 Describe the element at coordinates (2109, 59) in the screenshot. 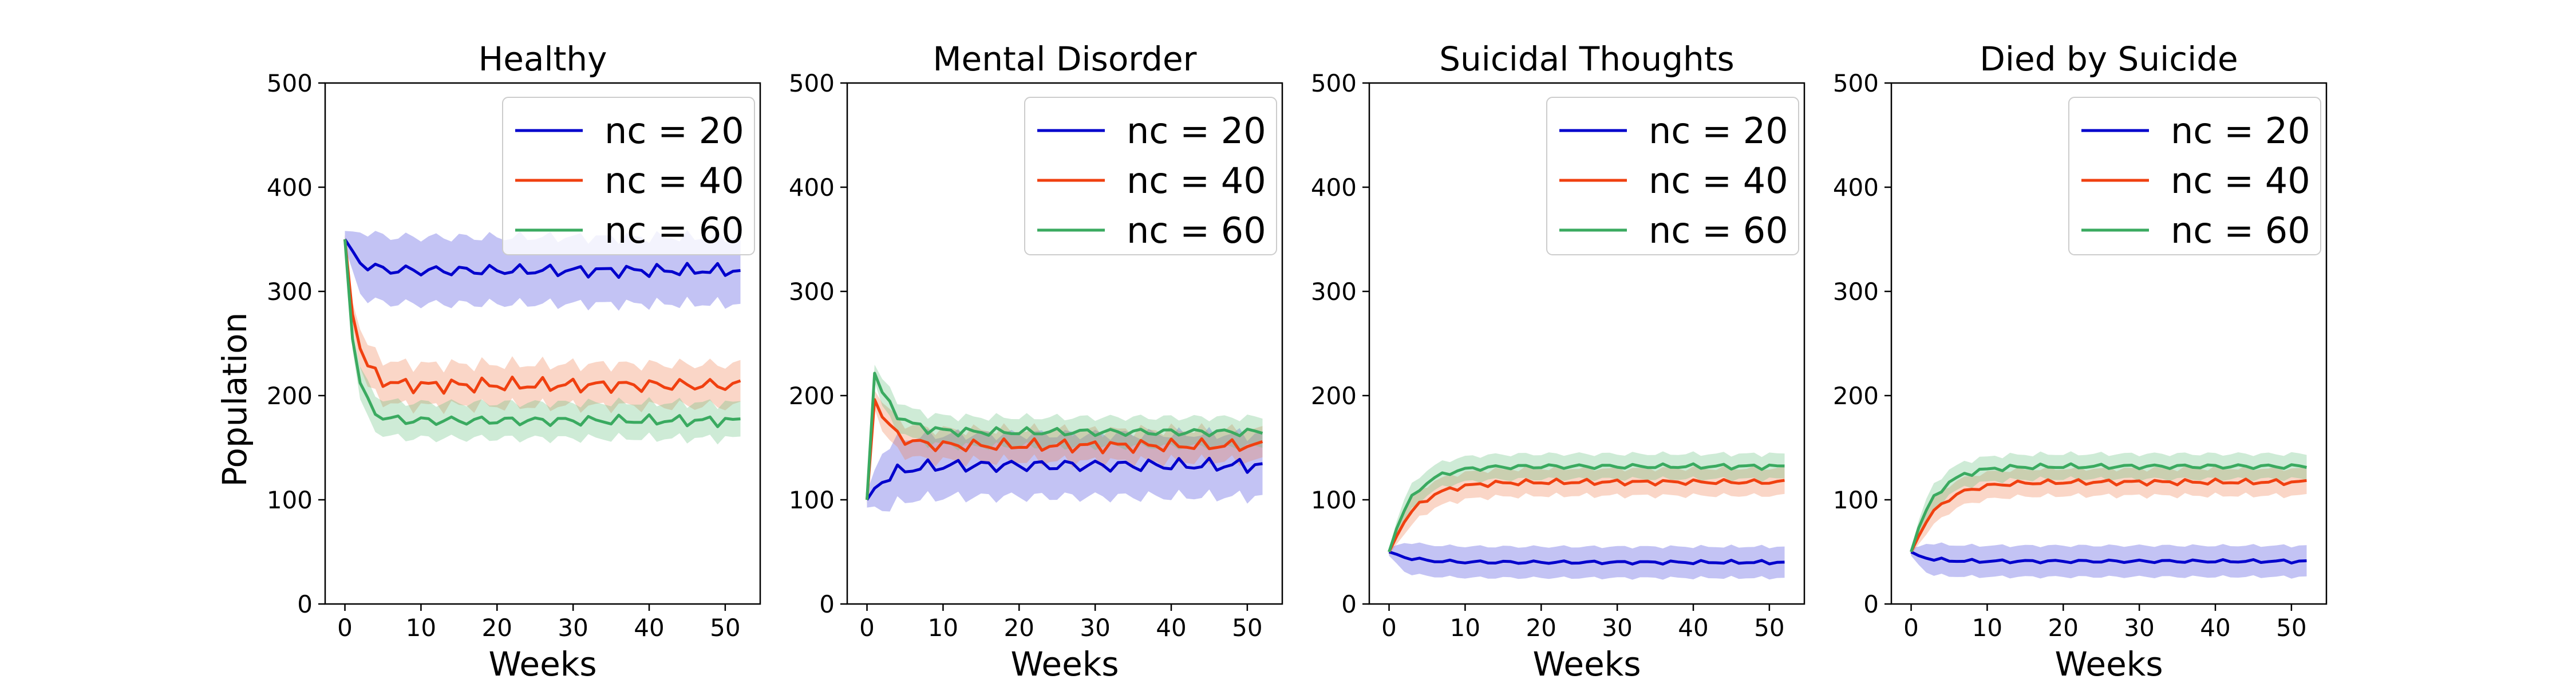

I see `panel-title: Died by Suicide` at that location.